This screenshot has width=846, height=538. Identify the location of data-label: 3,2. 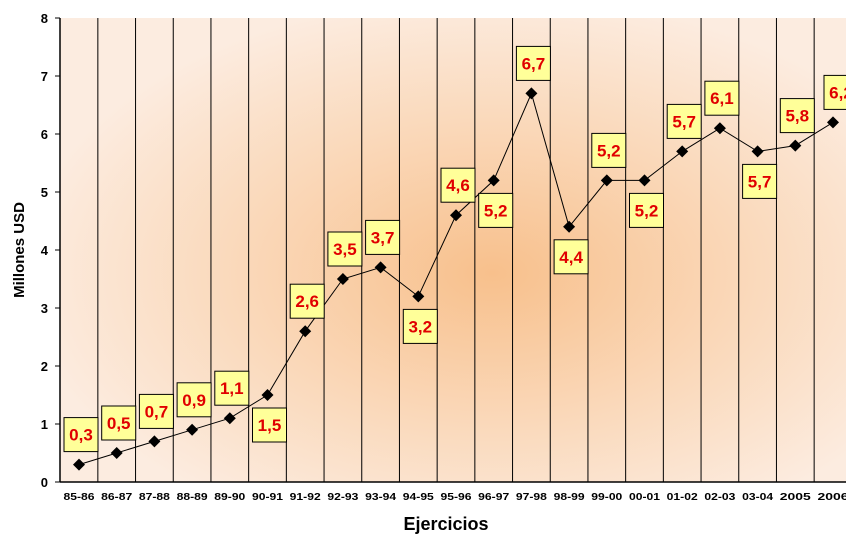
(420, 326).